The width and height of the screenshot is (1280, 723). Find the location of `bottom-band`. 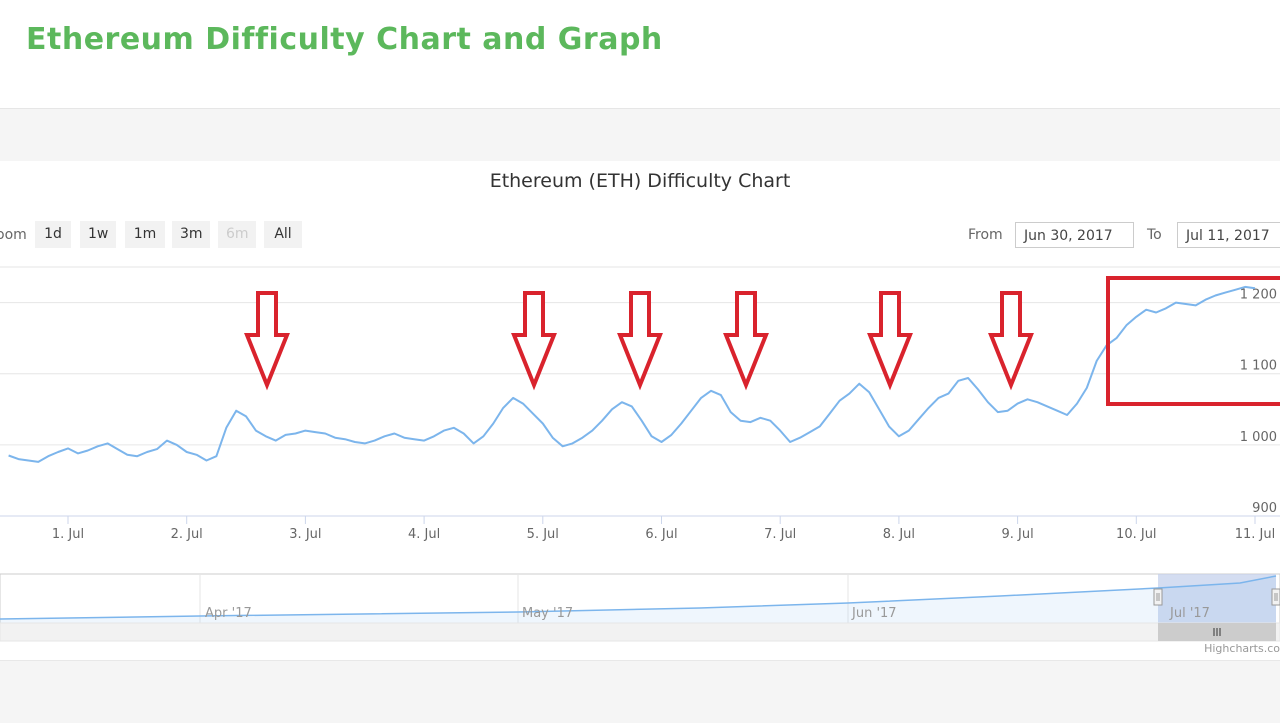

bottom-band is located at coordinates (640, 691).